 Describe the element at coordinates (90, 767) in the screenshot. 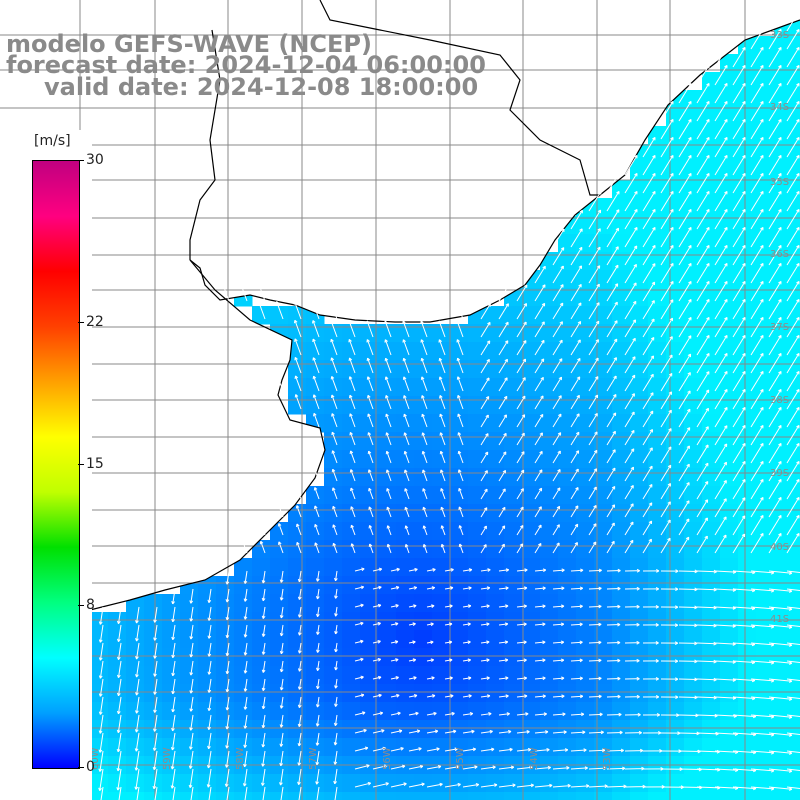

I see `colorbar-tick-label: 0` at that location.